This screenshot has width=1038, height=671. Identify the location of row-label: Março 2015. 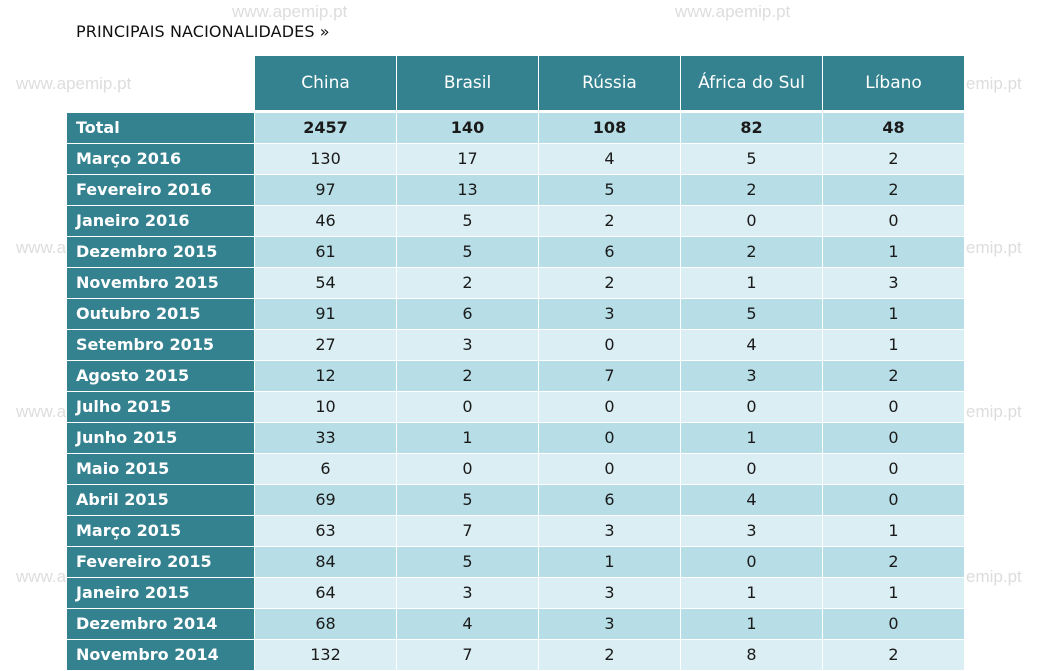
(161, 531).